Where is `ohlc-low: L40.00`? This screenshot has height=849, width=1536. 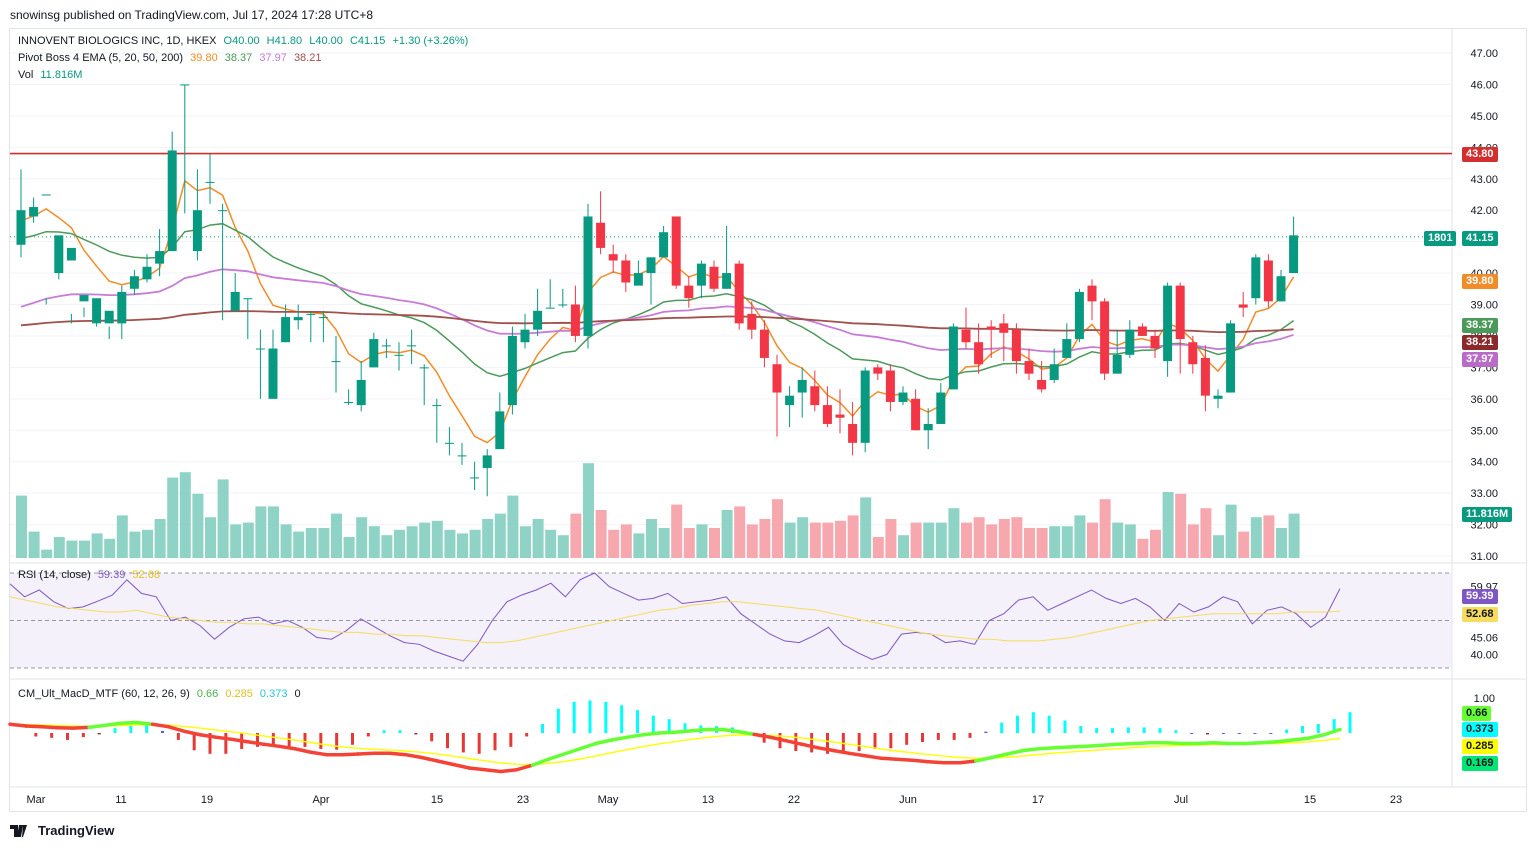
ohlc-low: L40.00 is located at coordinates (326, 41).